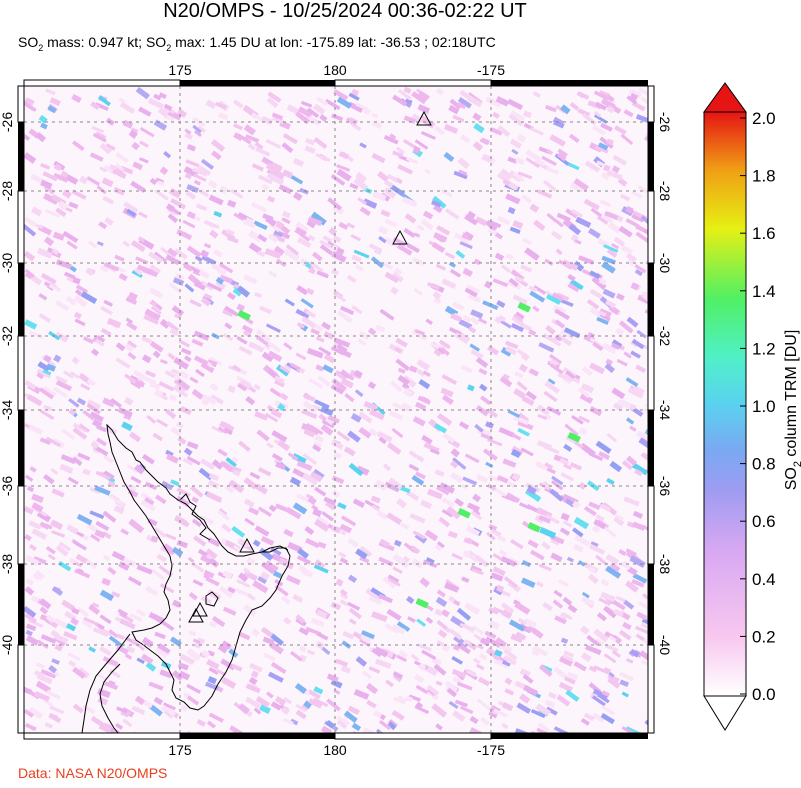 Image resolution: width=801 pixels, height=788 pixels. What do you see at coordinates (792, 410) in the screenshot?
I see `colorbar-label: SO2 column TRM [DU]` at bounding box center [792, 410].